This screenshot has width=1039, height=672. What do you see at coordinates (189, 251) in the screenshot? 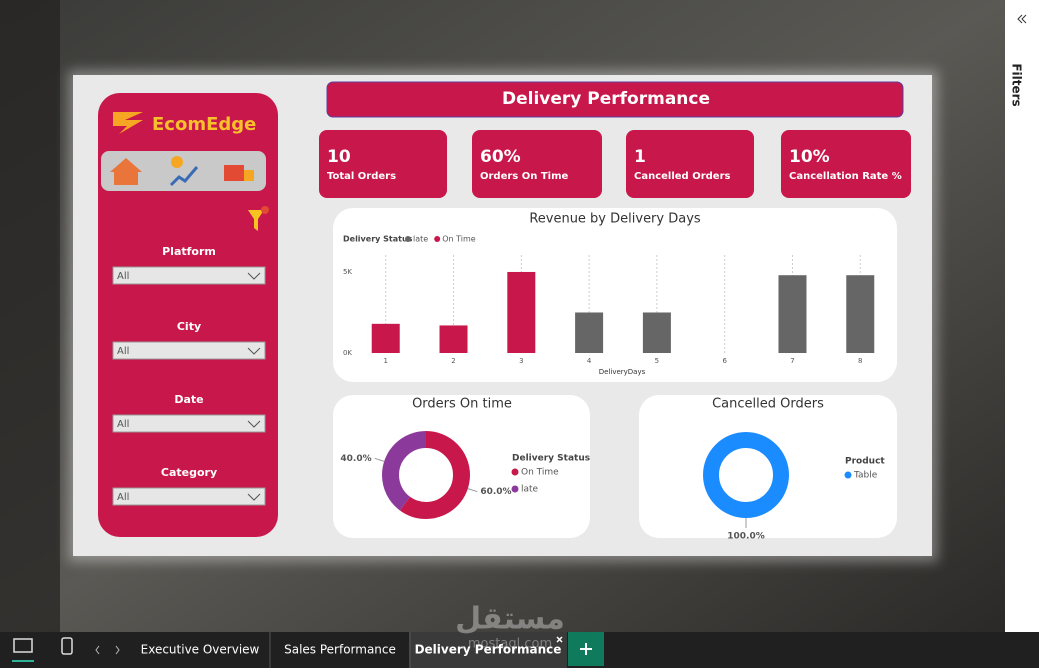
I see `slicer-label: Platform` at bounding box center [189, 251].